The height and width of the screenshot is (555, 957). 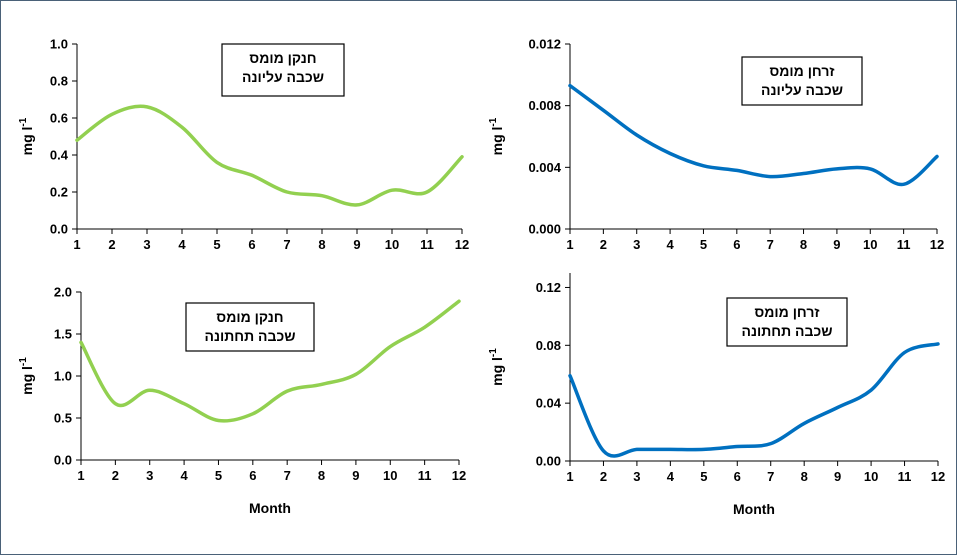 What do you see at coordinates (544, 44) in the screenshot?
I see `y-tick-label: 0.012` at bounding box center [544, 44].